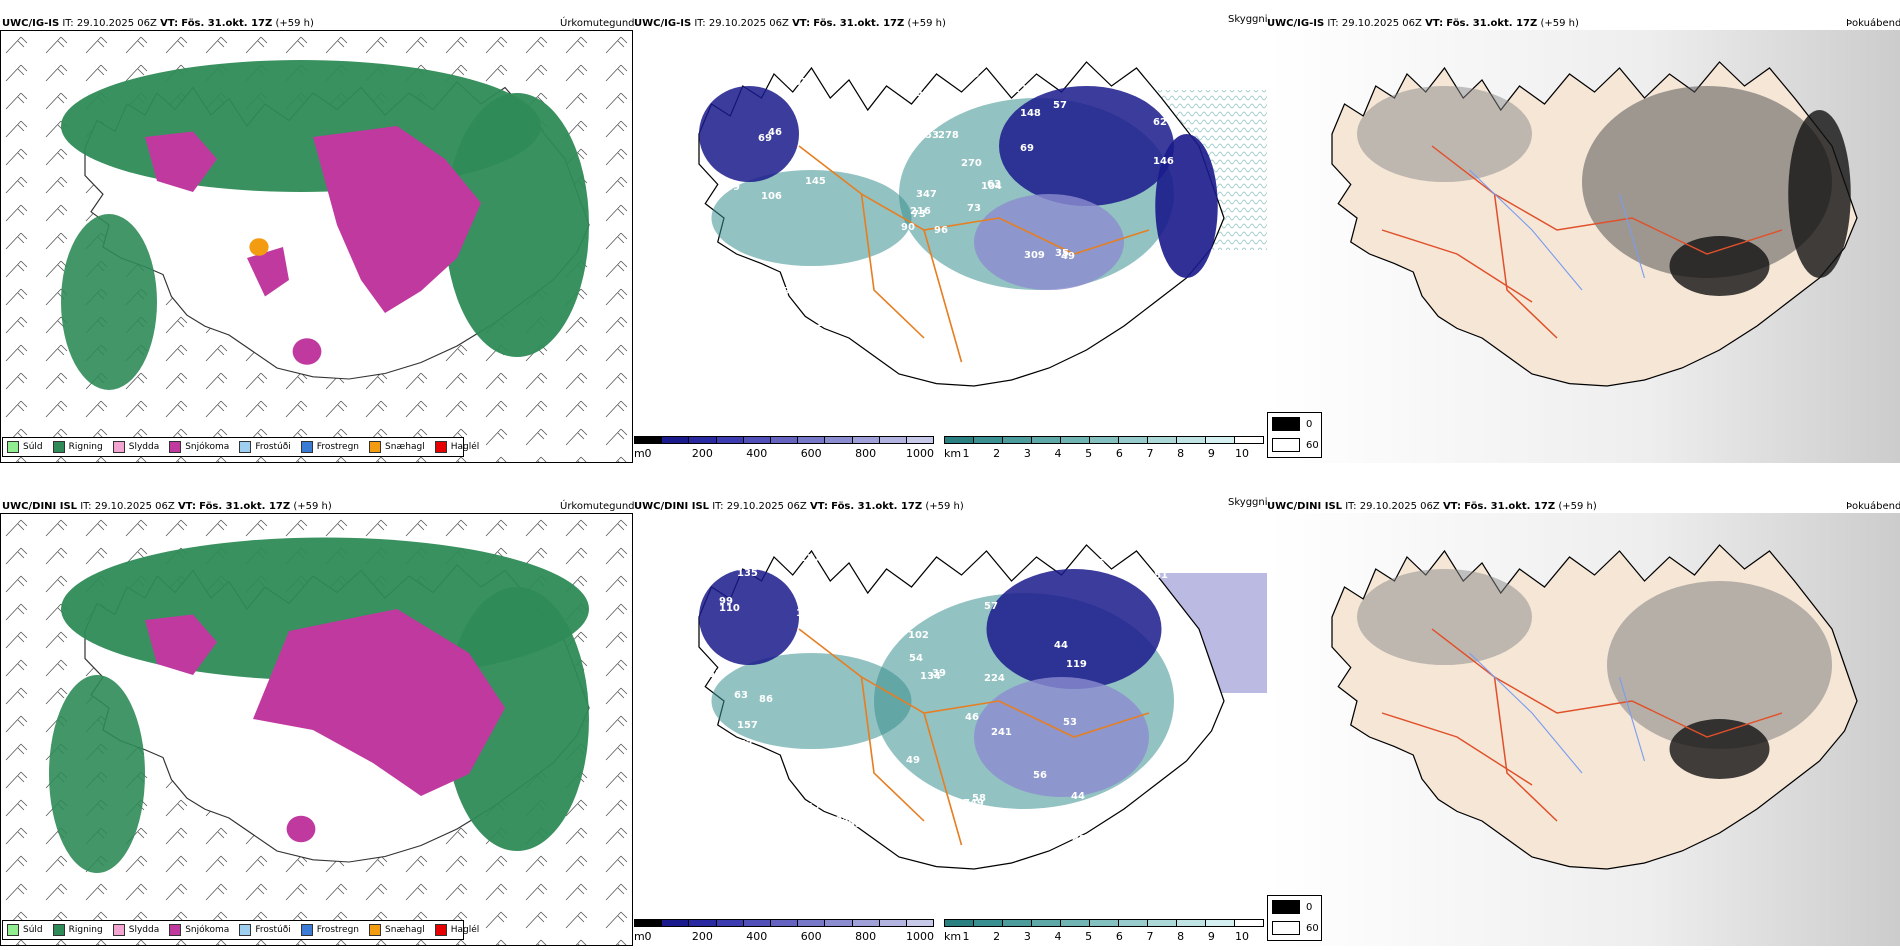 The height and width of the screenshot is (950, 1900). What do you see at coordinates (863, 171) in the screenshot?
I see `cloud-base-label: 78` at bounding box center [863, 171].